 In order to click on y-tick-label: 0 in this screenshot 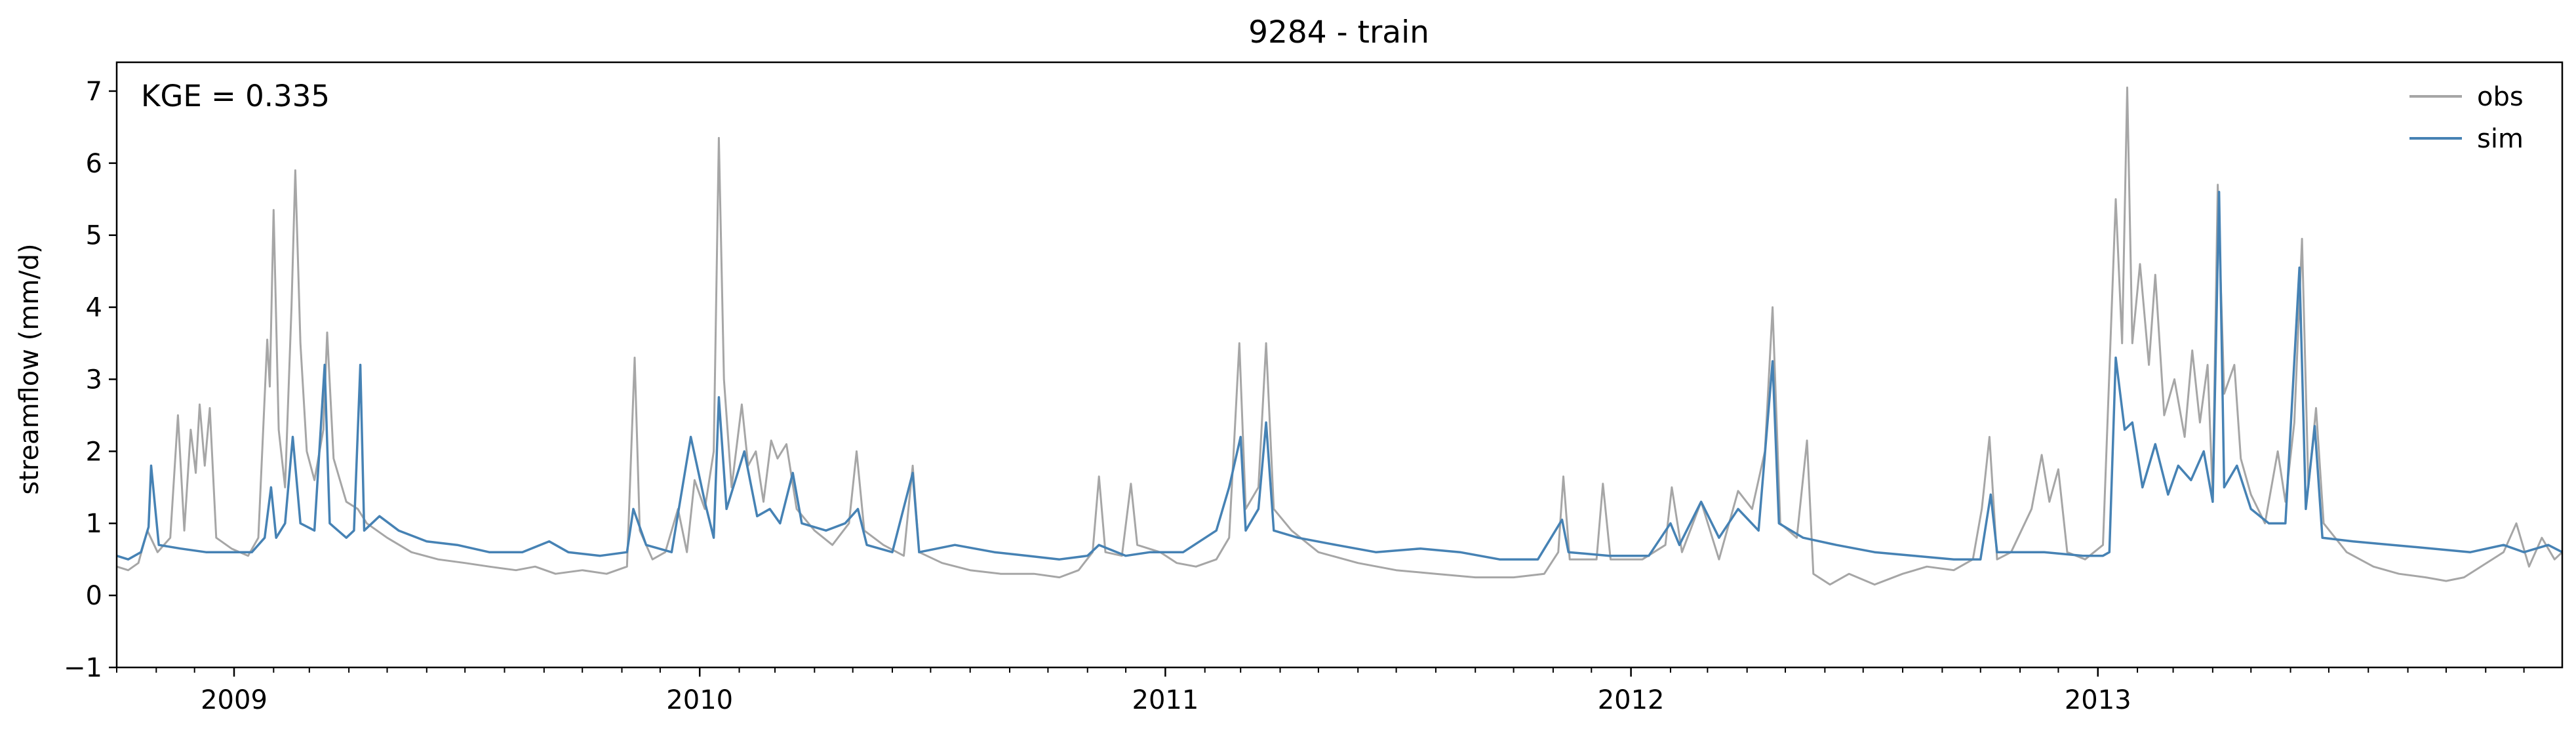, I will do `click(94, 596)`.